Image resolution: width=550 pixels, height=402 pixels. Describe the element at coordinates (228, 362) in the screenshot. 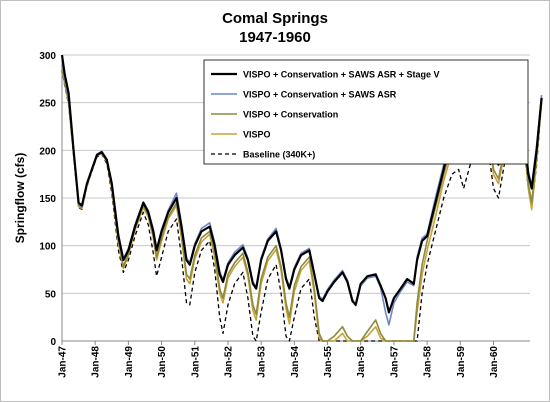

I see `x-tick-label: Jan-52` at that location.